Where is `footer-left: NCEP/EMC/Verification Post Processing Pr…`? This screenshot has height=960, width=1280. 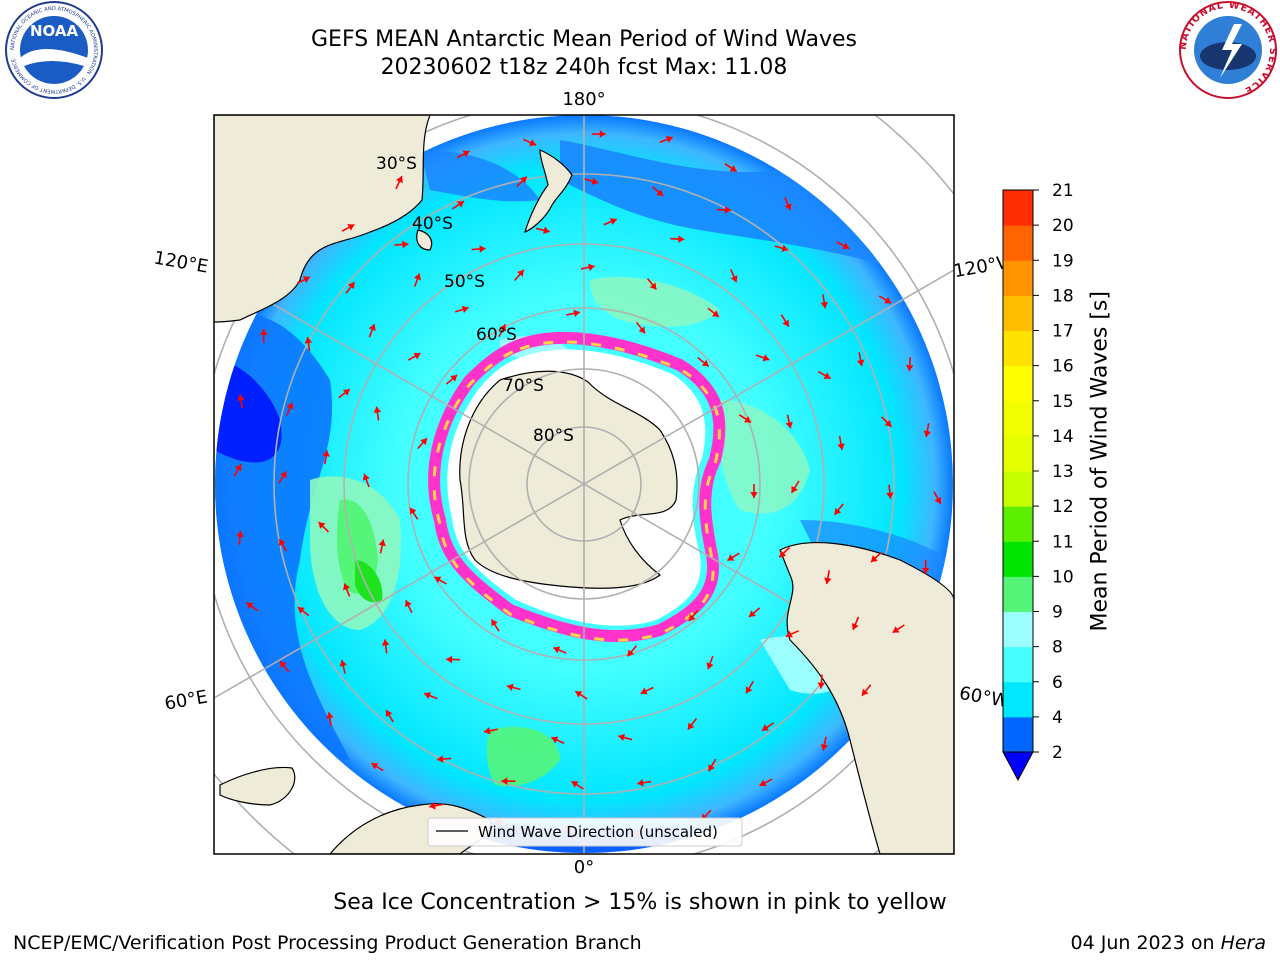
footer-left: NCEP/EMC/Verification Post Processing Pr… is located at coordinates (327, 943).